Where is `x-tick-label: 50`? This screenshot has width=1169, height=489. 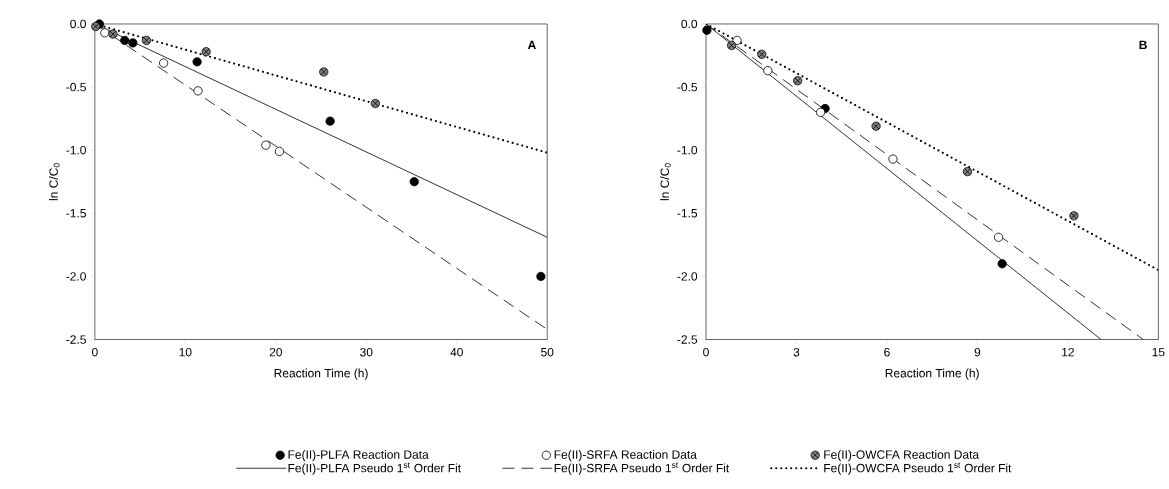
x-tick-label: 50 is located at coordinates (547, 352).